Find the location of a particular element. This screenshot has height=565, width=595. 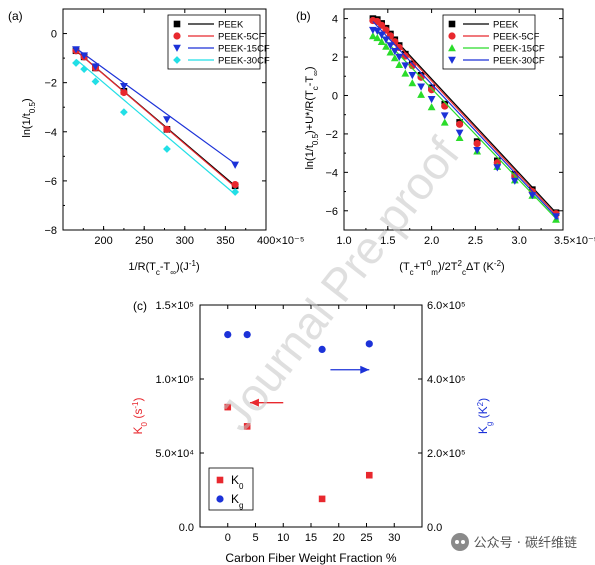

panel-b-y-axis-label-part: ) is located at coordinates (310, 68).